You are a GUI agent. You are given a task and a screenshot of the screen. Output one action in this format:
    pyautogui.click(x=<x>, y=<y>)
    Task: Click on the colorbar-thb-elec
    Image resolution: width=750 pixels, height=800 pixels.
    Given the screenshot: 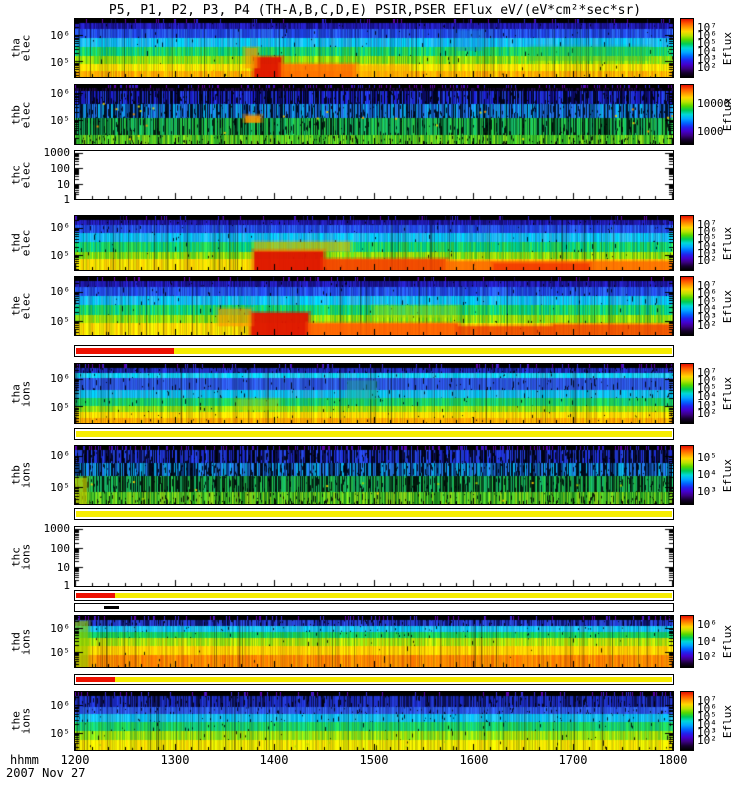 What is the action you would take?
    pyautogui.click(x=687, y=114)
    